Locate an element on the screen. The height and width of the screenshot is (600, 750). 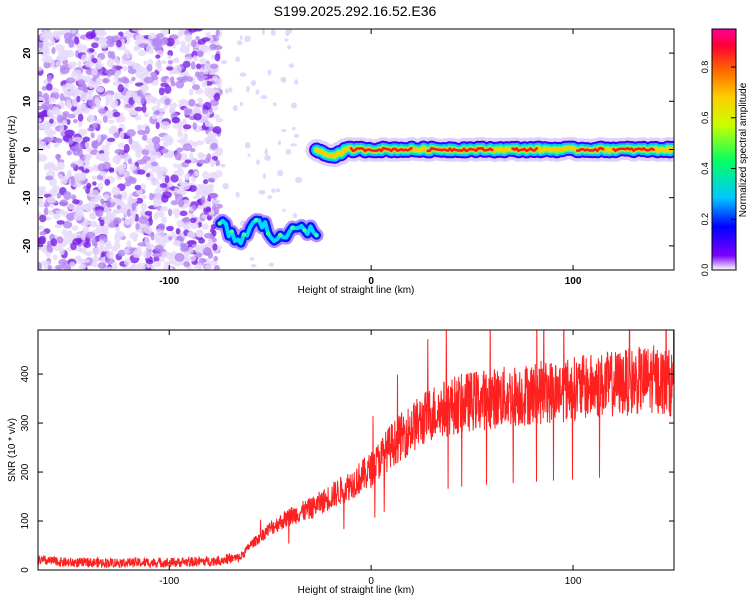
y-tick-label: 400 is located at coordinates (25, 373).